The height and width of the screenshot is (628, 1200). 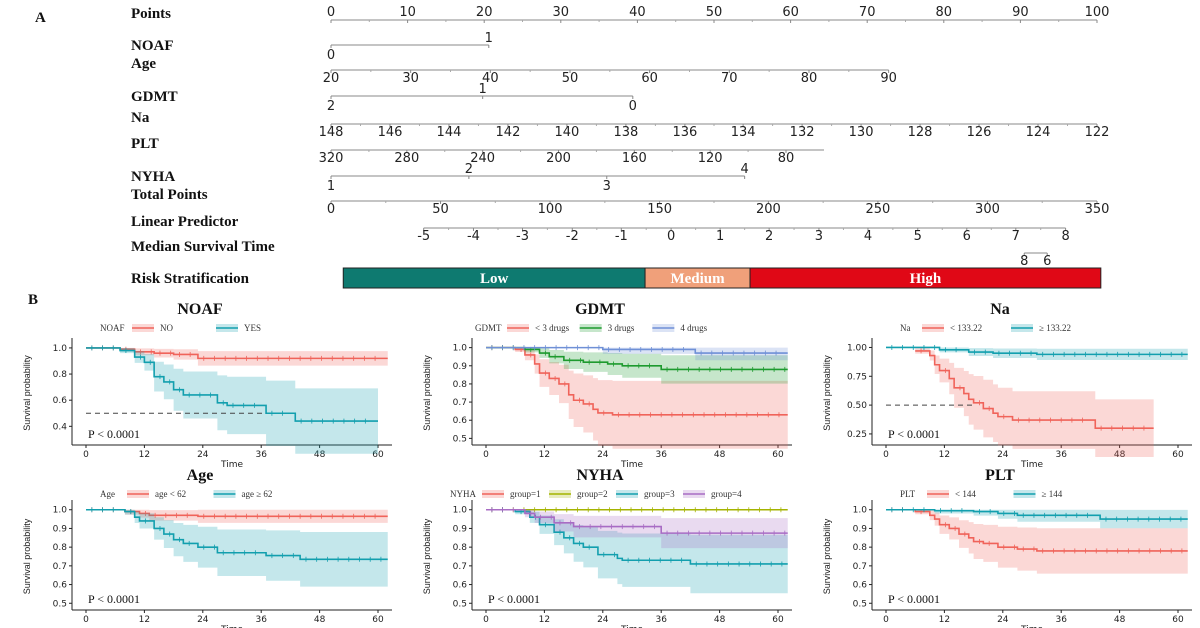 What do you see at coordinates (169, 195) in the screenshot?
I see `row-label: Total Points` at bounding box center [169, 195].